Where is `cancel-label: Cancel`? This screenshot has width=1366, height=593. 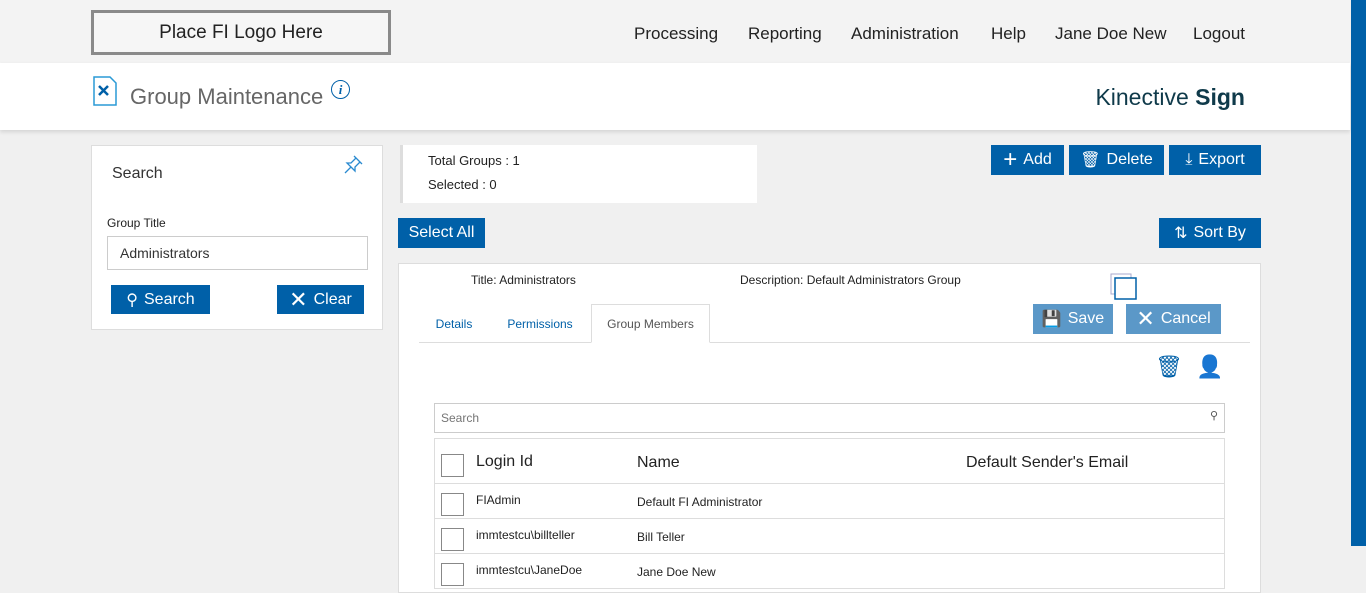
cancel-label: Cancel is located at coordinates (1185, 318).